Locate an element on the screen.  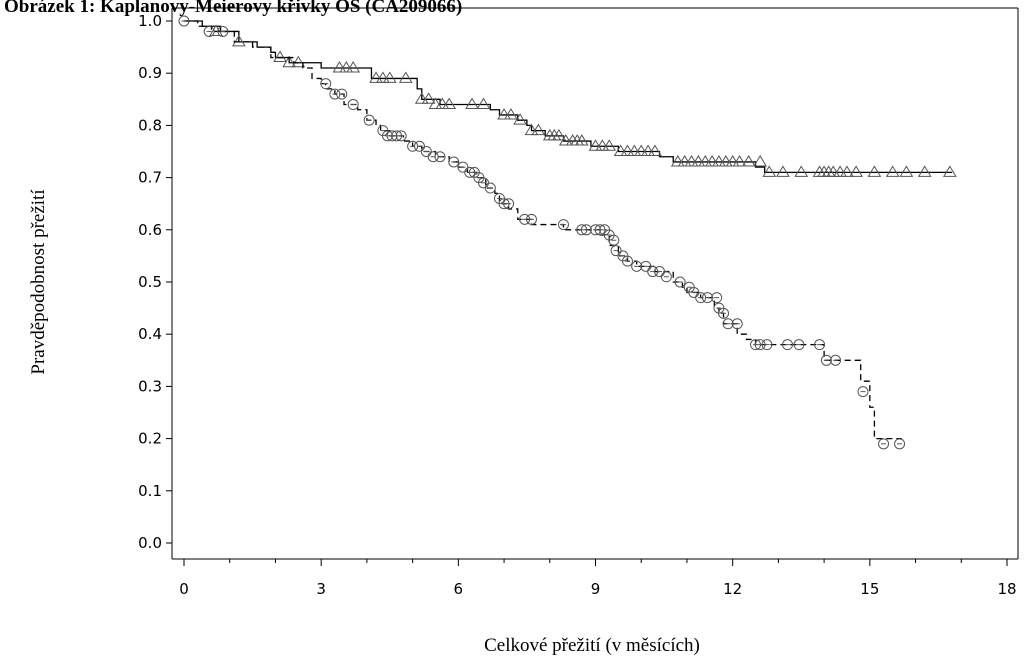
x-tick-label: 12 is located at coordinates (732, 589).